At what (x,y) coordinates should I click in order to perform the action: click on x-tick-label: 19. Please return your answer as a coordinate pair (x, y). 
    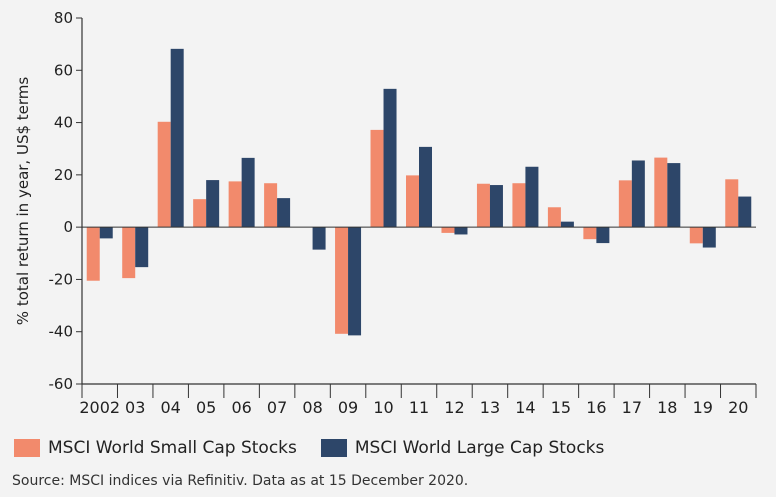
    Looking at the image, I should click on (703, 407).